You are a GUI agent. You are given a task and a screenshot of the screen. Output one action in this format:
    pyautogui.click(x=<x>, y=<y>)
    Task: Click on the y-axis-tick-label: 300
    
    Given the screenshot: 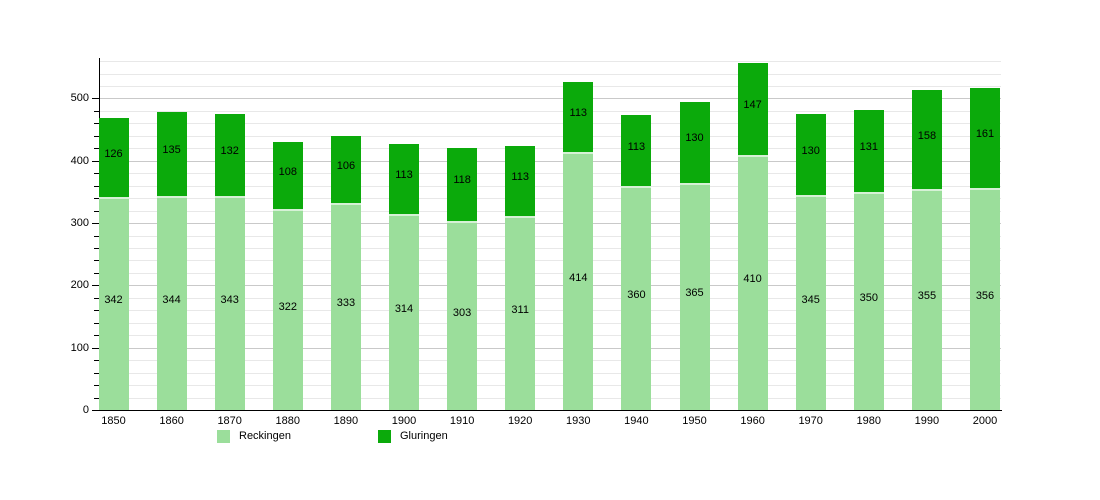 What is the action you would take?
    pyautogui.click(x=79, y=223)
    